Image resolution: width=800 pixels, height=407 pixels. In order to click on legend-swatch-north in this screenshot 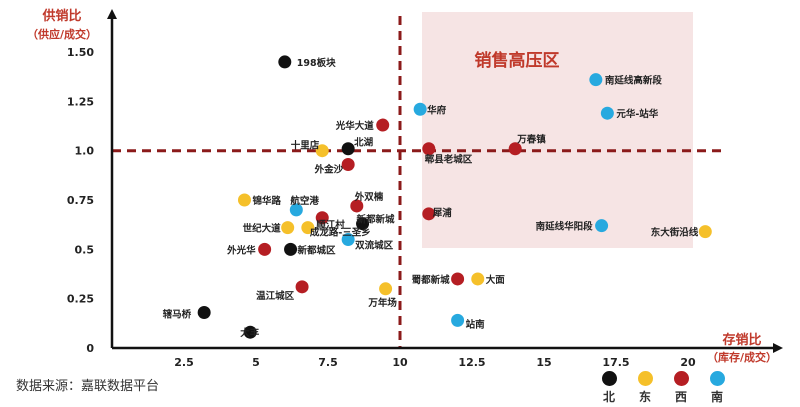, I will do `click(609, 378)`.